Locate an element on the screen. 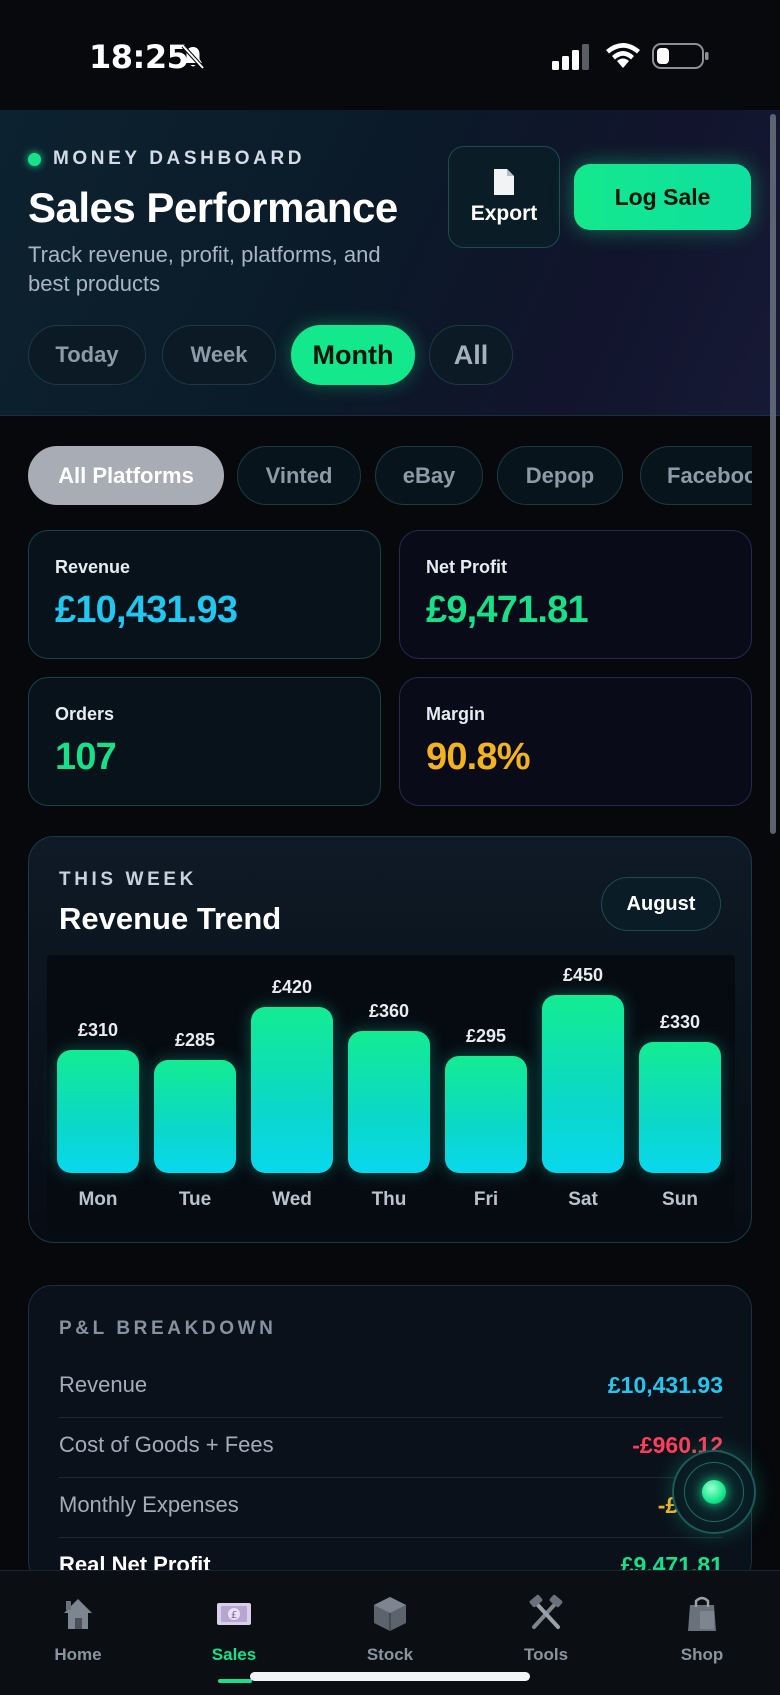 The image size is (780, 1695). stat-label: Margin is located at coordinates (456, 714).